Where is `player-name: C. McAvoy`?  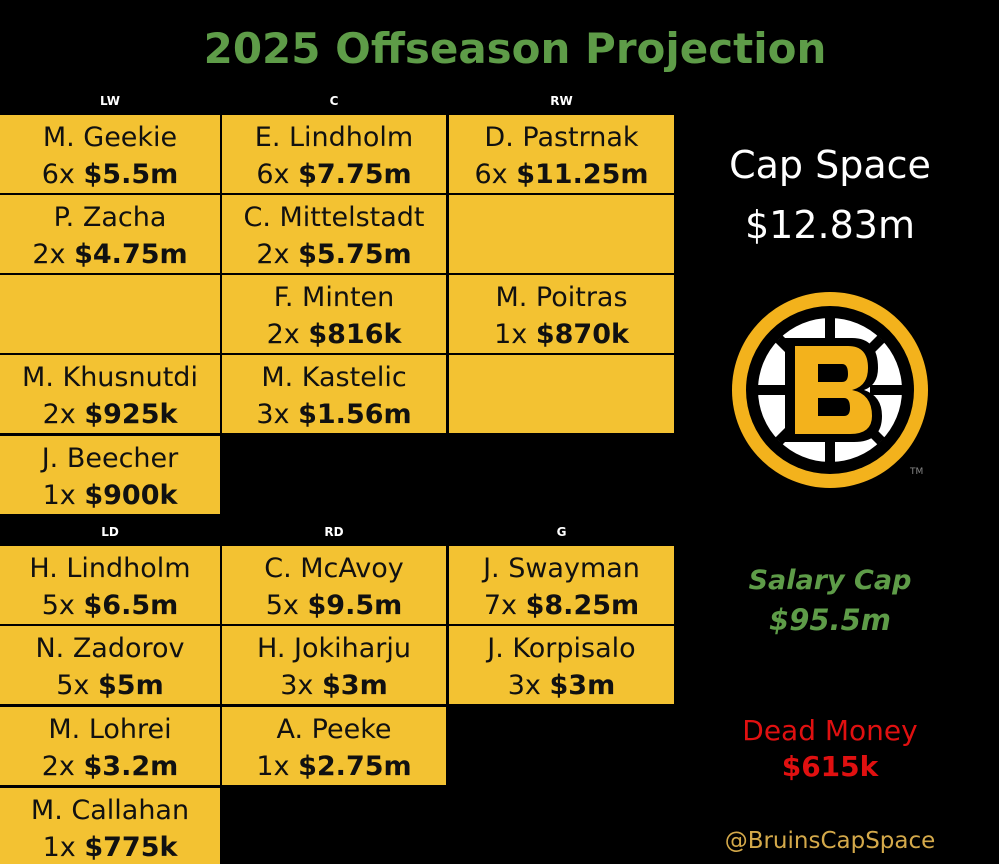
player-name: C. McAvoy is located at coordinates (334, 568).